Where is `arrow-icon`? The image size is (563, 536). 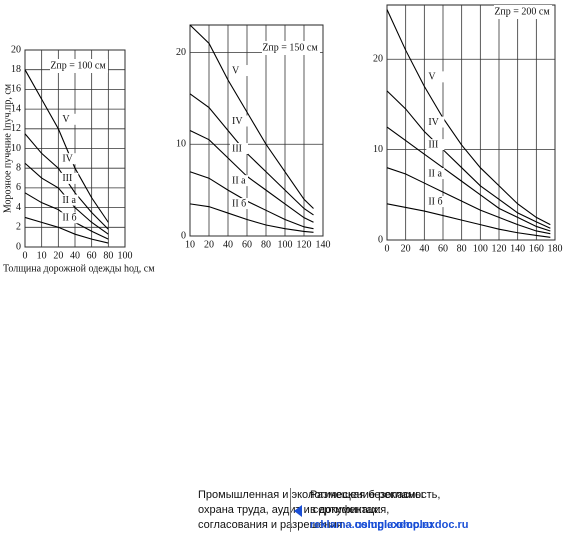
arrow-icon is located at coordinates (298, 511).